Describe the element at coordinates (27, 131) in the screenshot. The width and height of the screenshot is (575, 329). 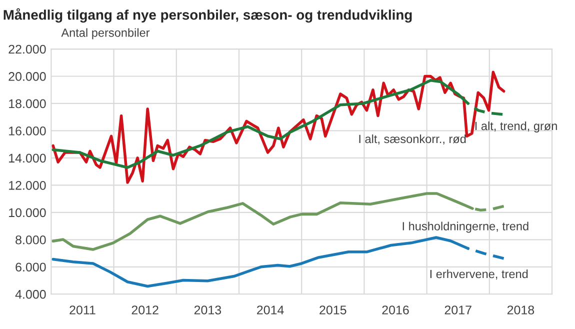
I see `y-tick-label: 16.000` at that location.